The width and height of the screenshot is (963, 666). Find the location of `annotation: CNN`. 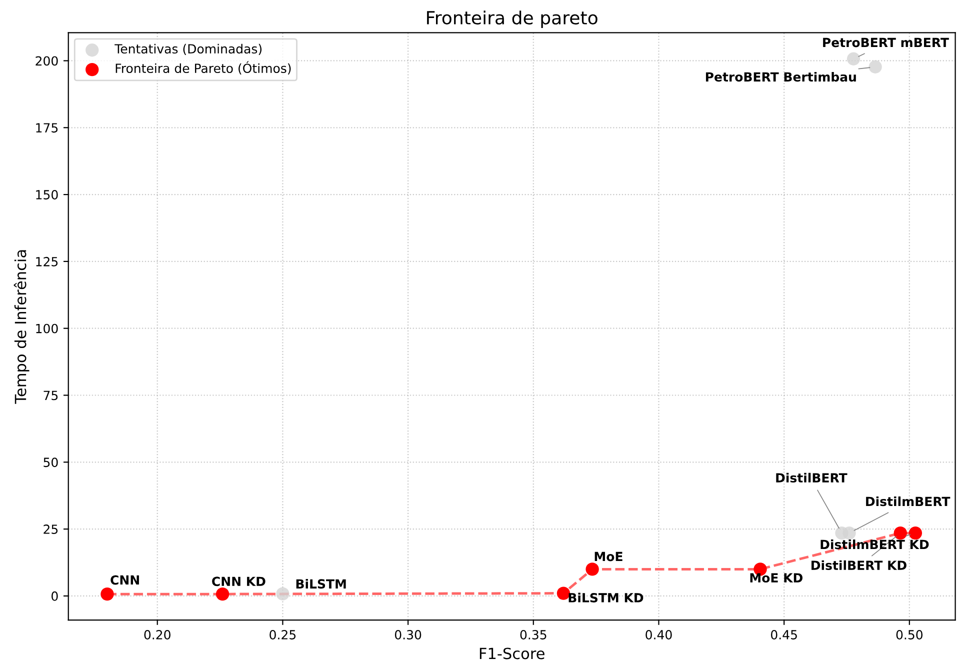

annotation: CNN is located at coordinates (124, 580).